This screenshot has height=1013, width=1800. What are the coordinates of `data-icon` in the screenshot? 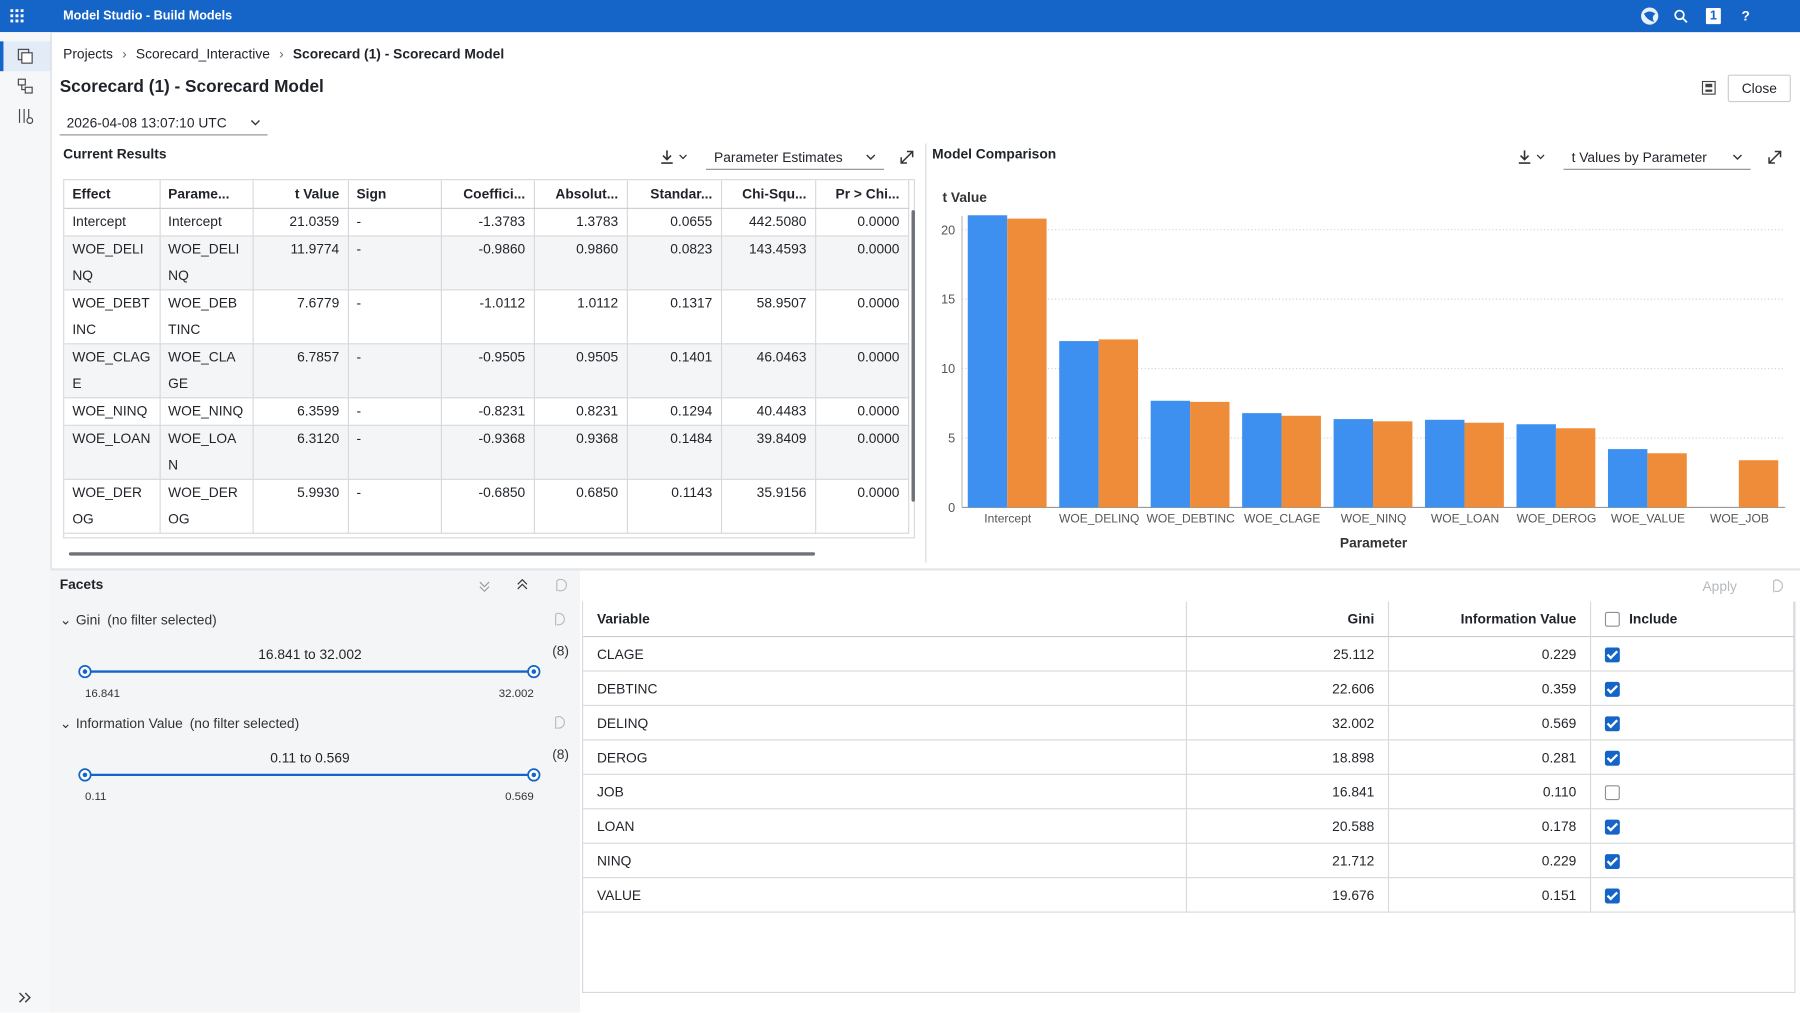 It's located at (25, 56).